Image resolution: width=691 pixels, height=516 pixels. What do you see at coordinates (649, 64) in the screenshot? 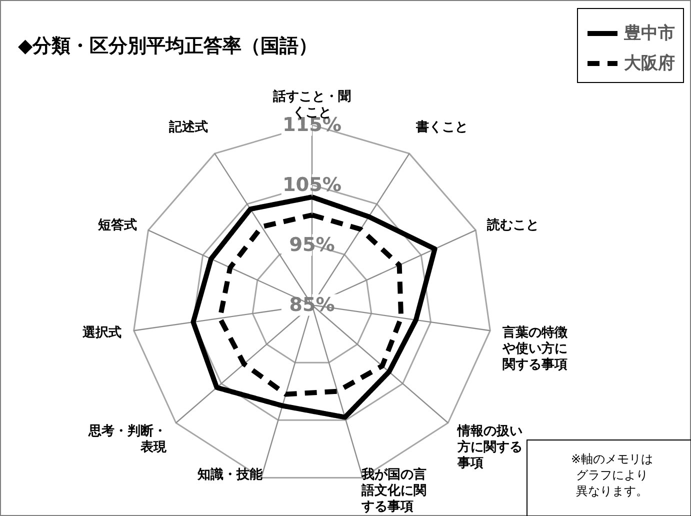
I see `legend-label: 大阪府` at bounding box center [649, 64].